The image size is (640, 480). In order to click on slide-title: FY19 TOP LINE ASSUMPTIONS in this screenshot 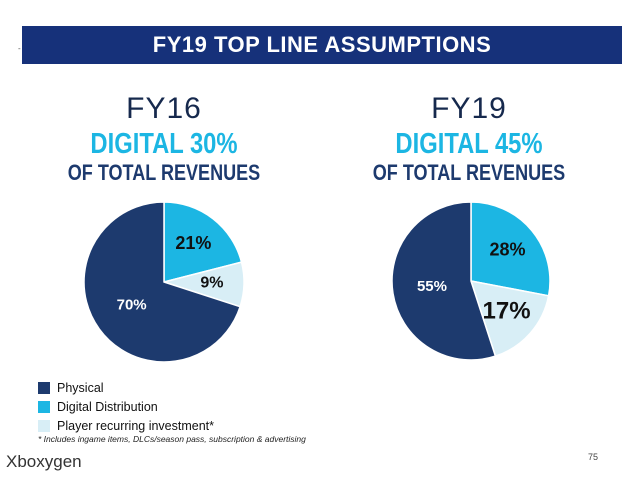, I will do `click(322, 44)`.